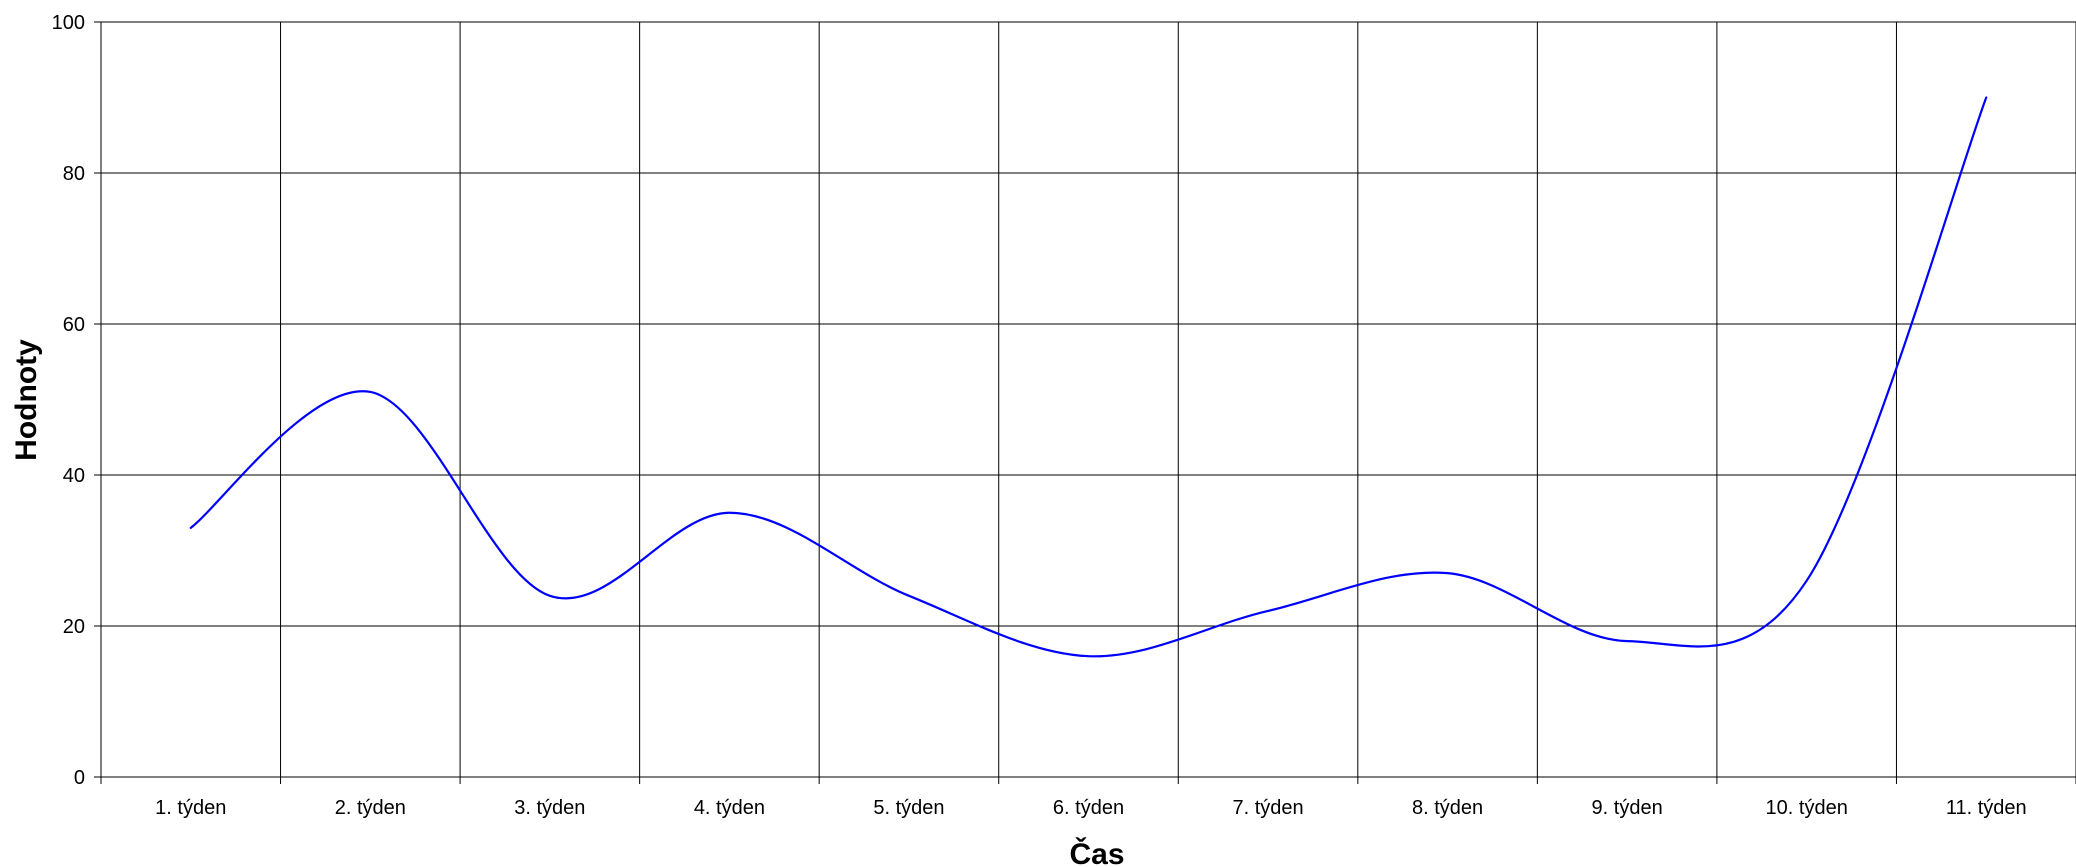  What do you see at coordinates (549, 808) in the screenshot?
I see `x-tick-label: 3. týden` at bounding box center [549, 808].